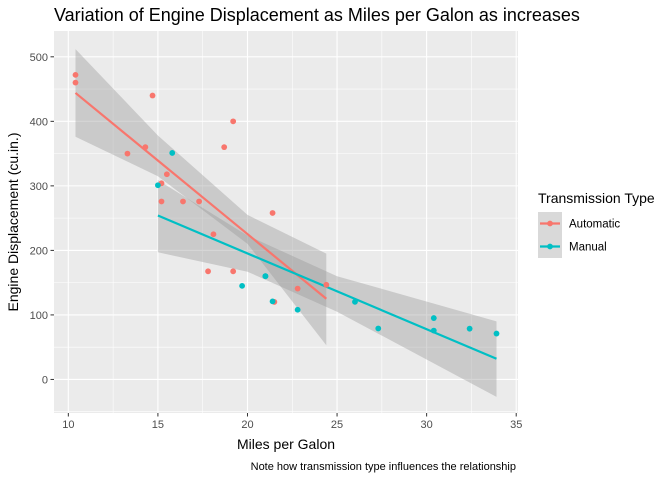 The width and height of the screenshot is (672, 480). I want to click on legend-label: Manual, so click(588, 248).